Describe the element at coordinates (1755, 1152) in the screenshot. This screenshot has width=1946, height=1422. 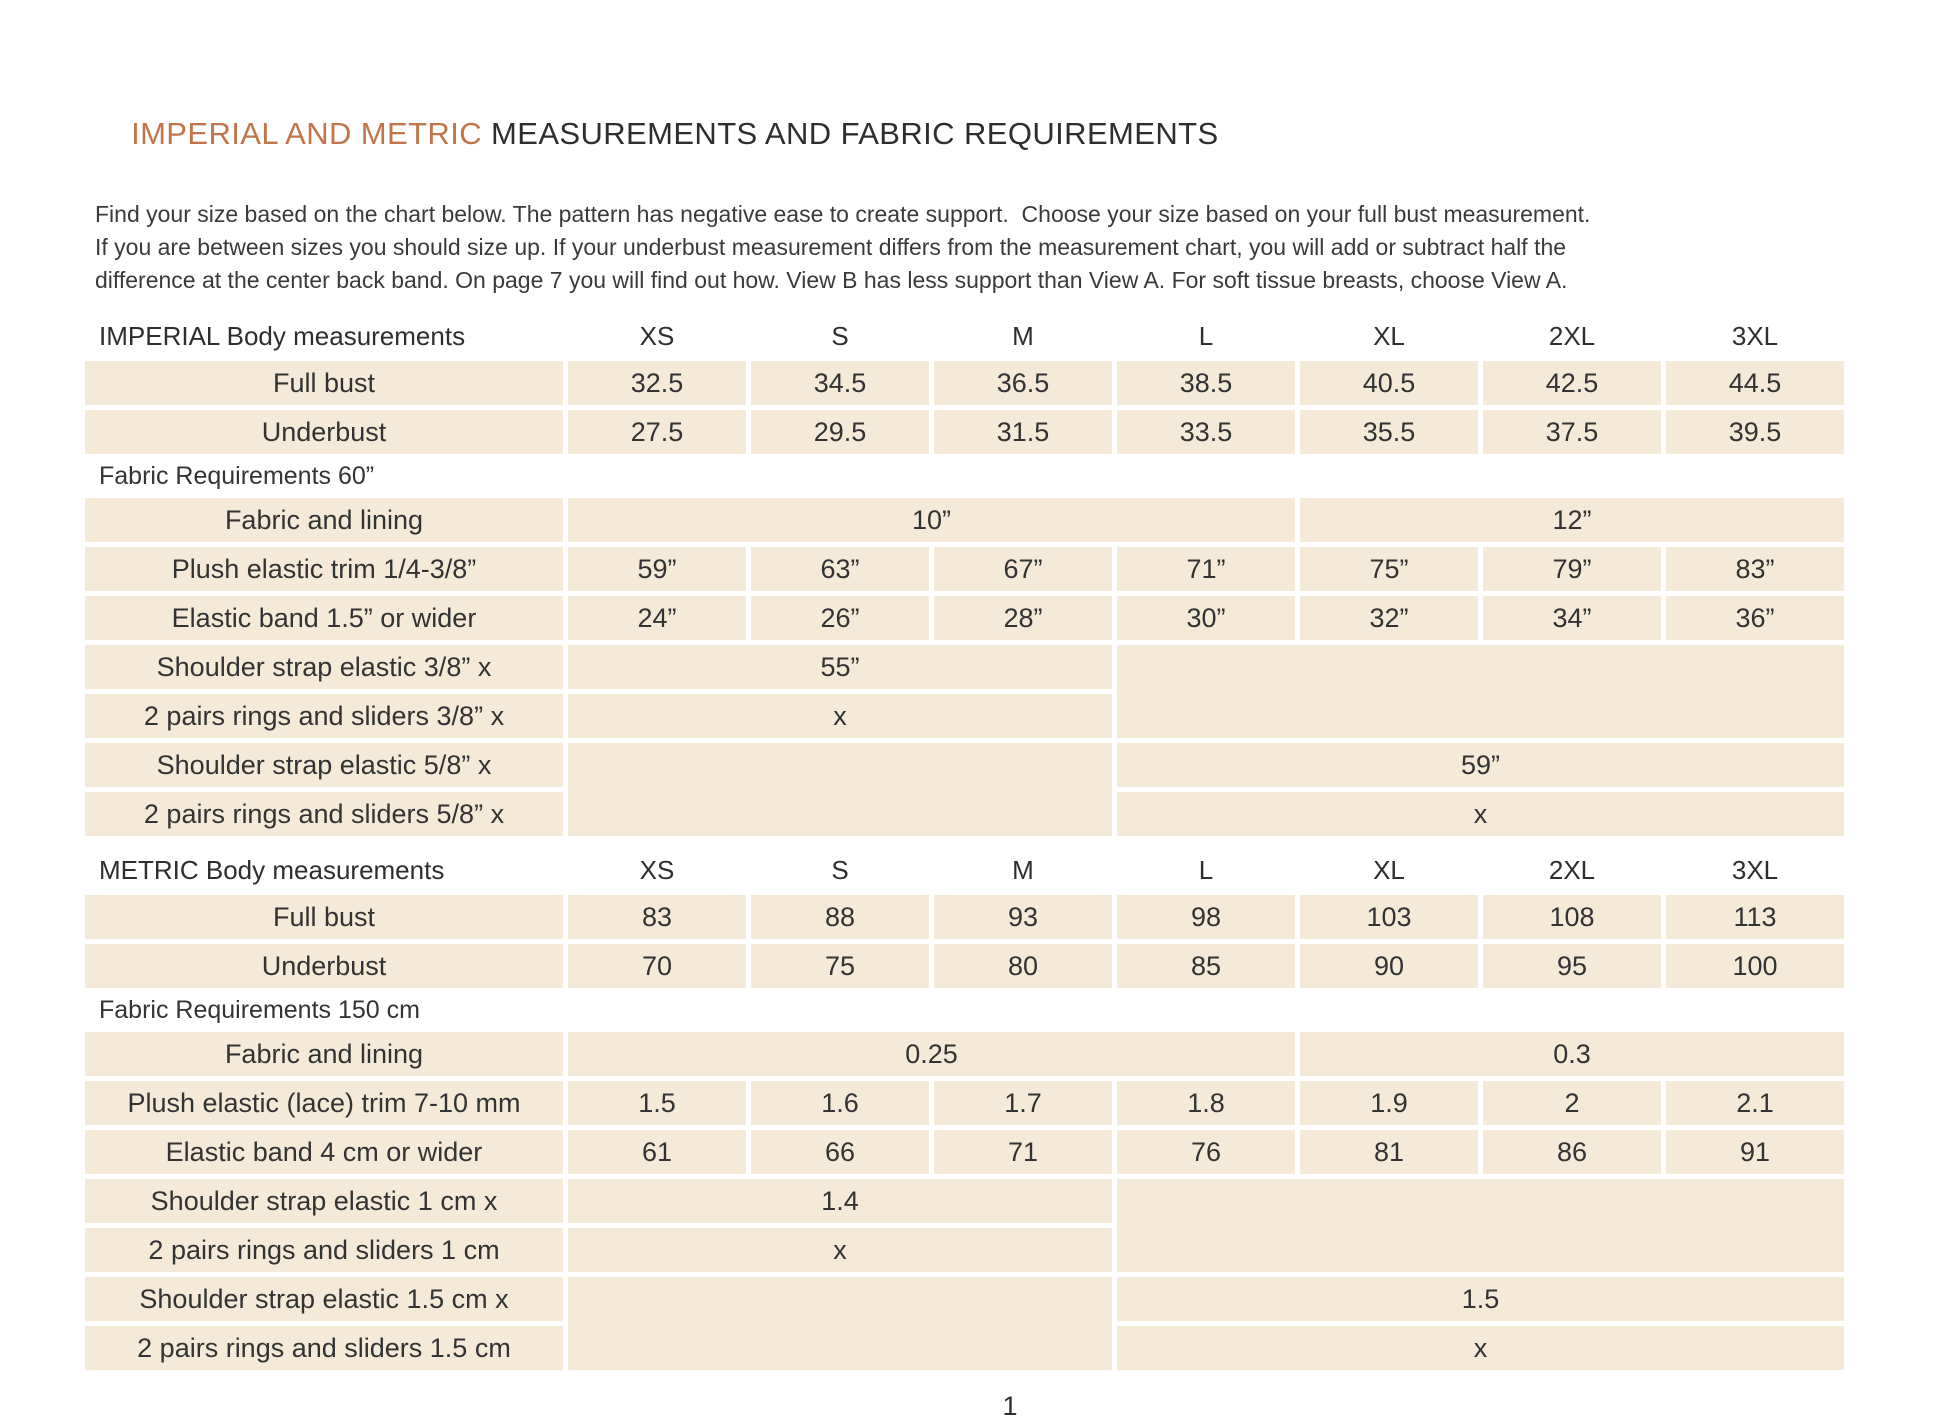
I see `value-cell: 91` at that location.